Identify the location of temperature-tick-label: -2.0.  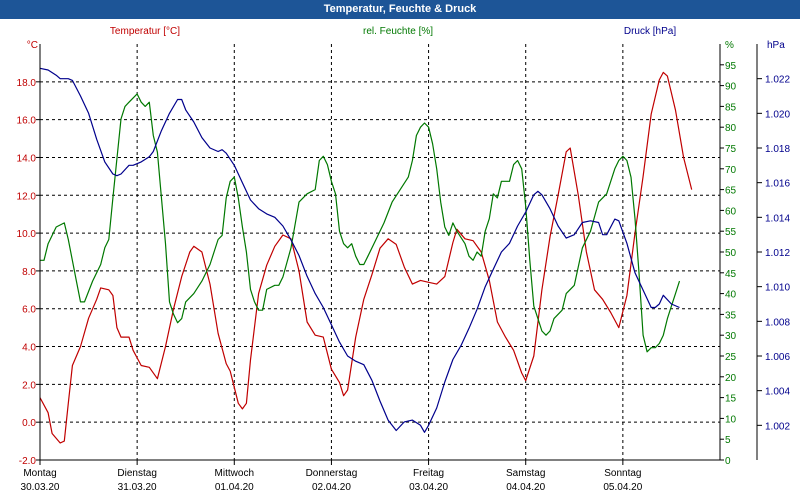
(28, 461).